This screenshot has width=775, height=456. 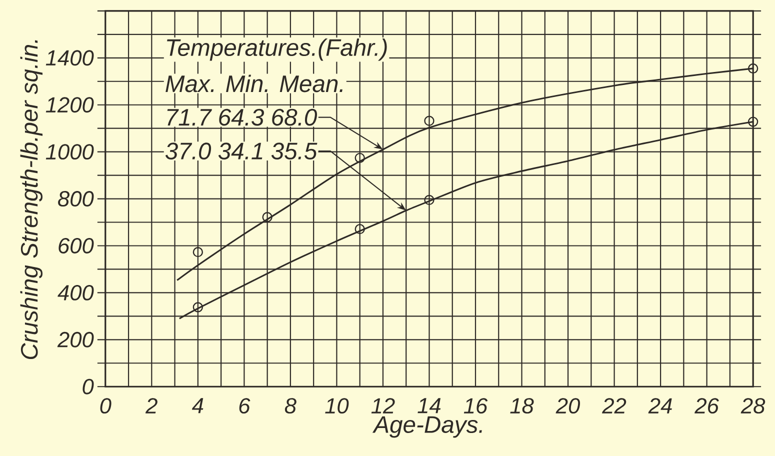 What do you see at coordinates (198, 405) in the screenshot?
I see `x-tick-label: 4` at bounding box center [198, 405].